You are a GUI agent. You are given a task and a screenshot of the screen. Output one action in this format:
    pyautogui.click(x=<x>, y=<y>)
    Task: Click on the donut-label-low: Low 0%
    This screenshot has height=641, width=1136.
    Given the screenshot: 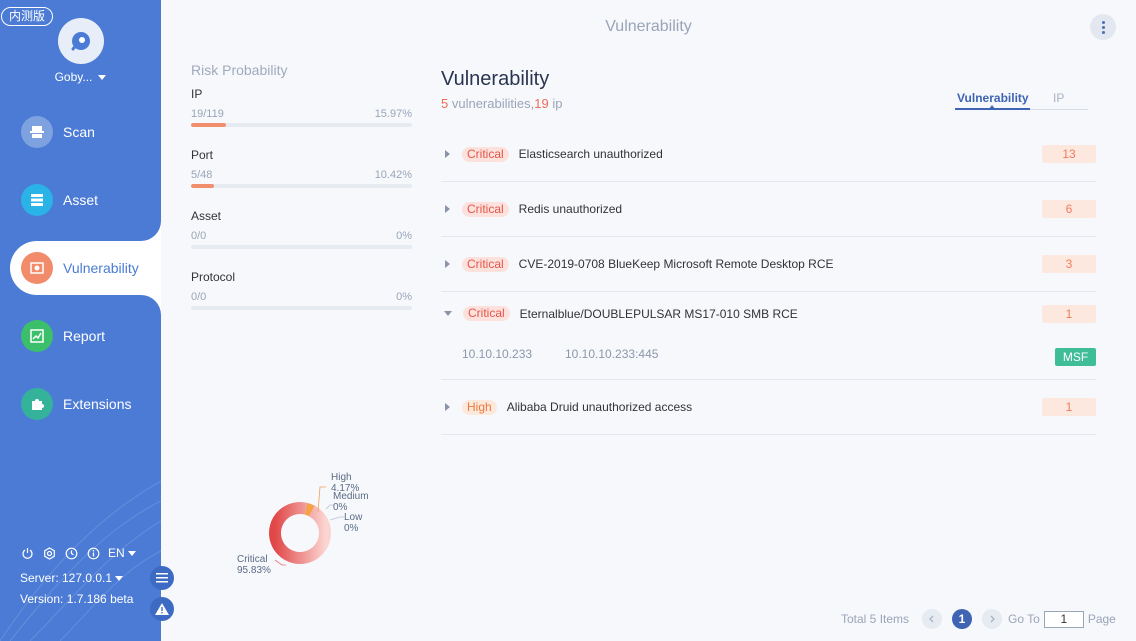 What is the action you would take?
    pyautogui.click(x=353, y=523)
    